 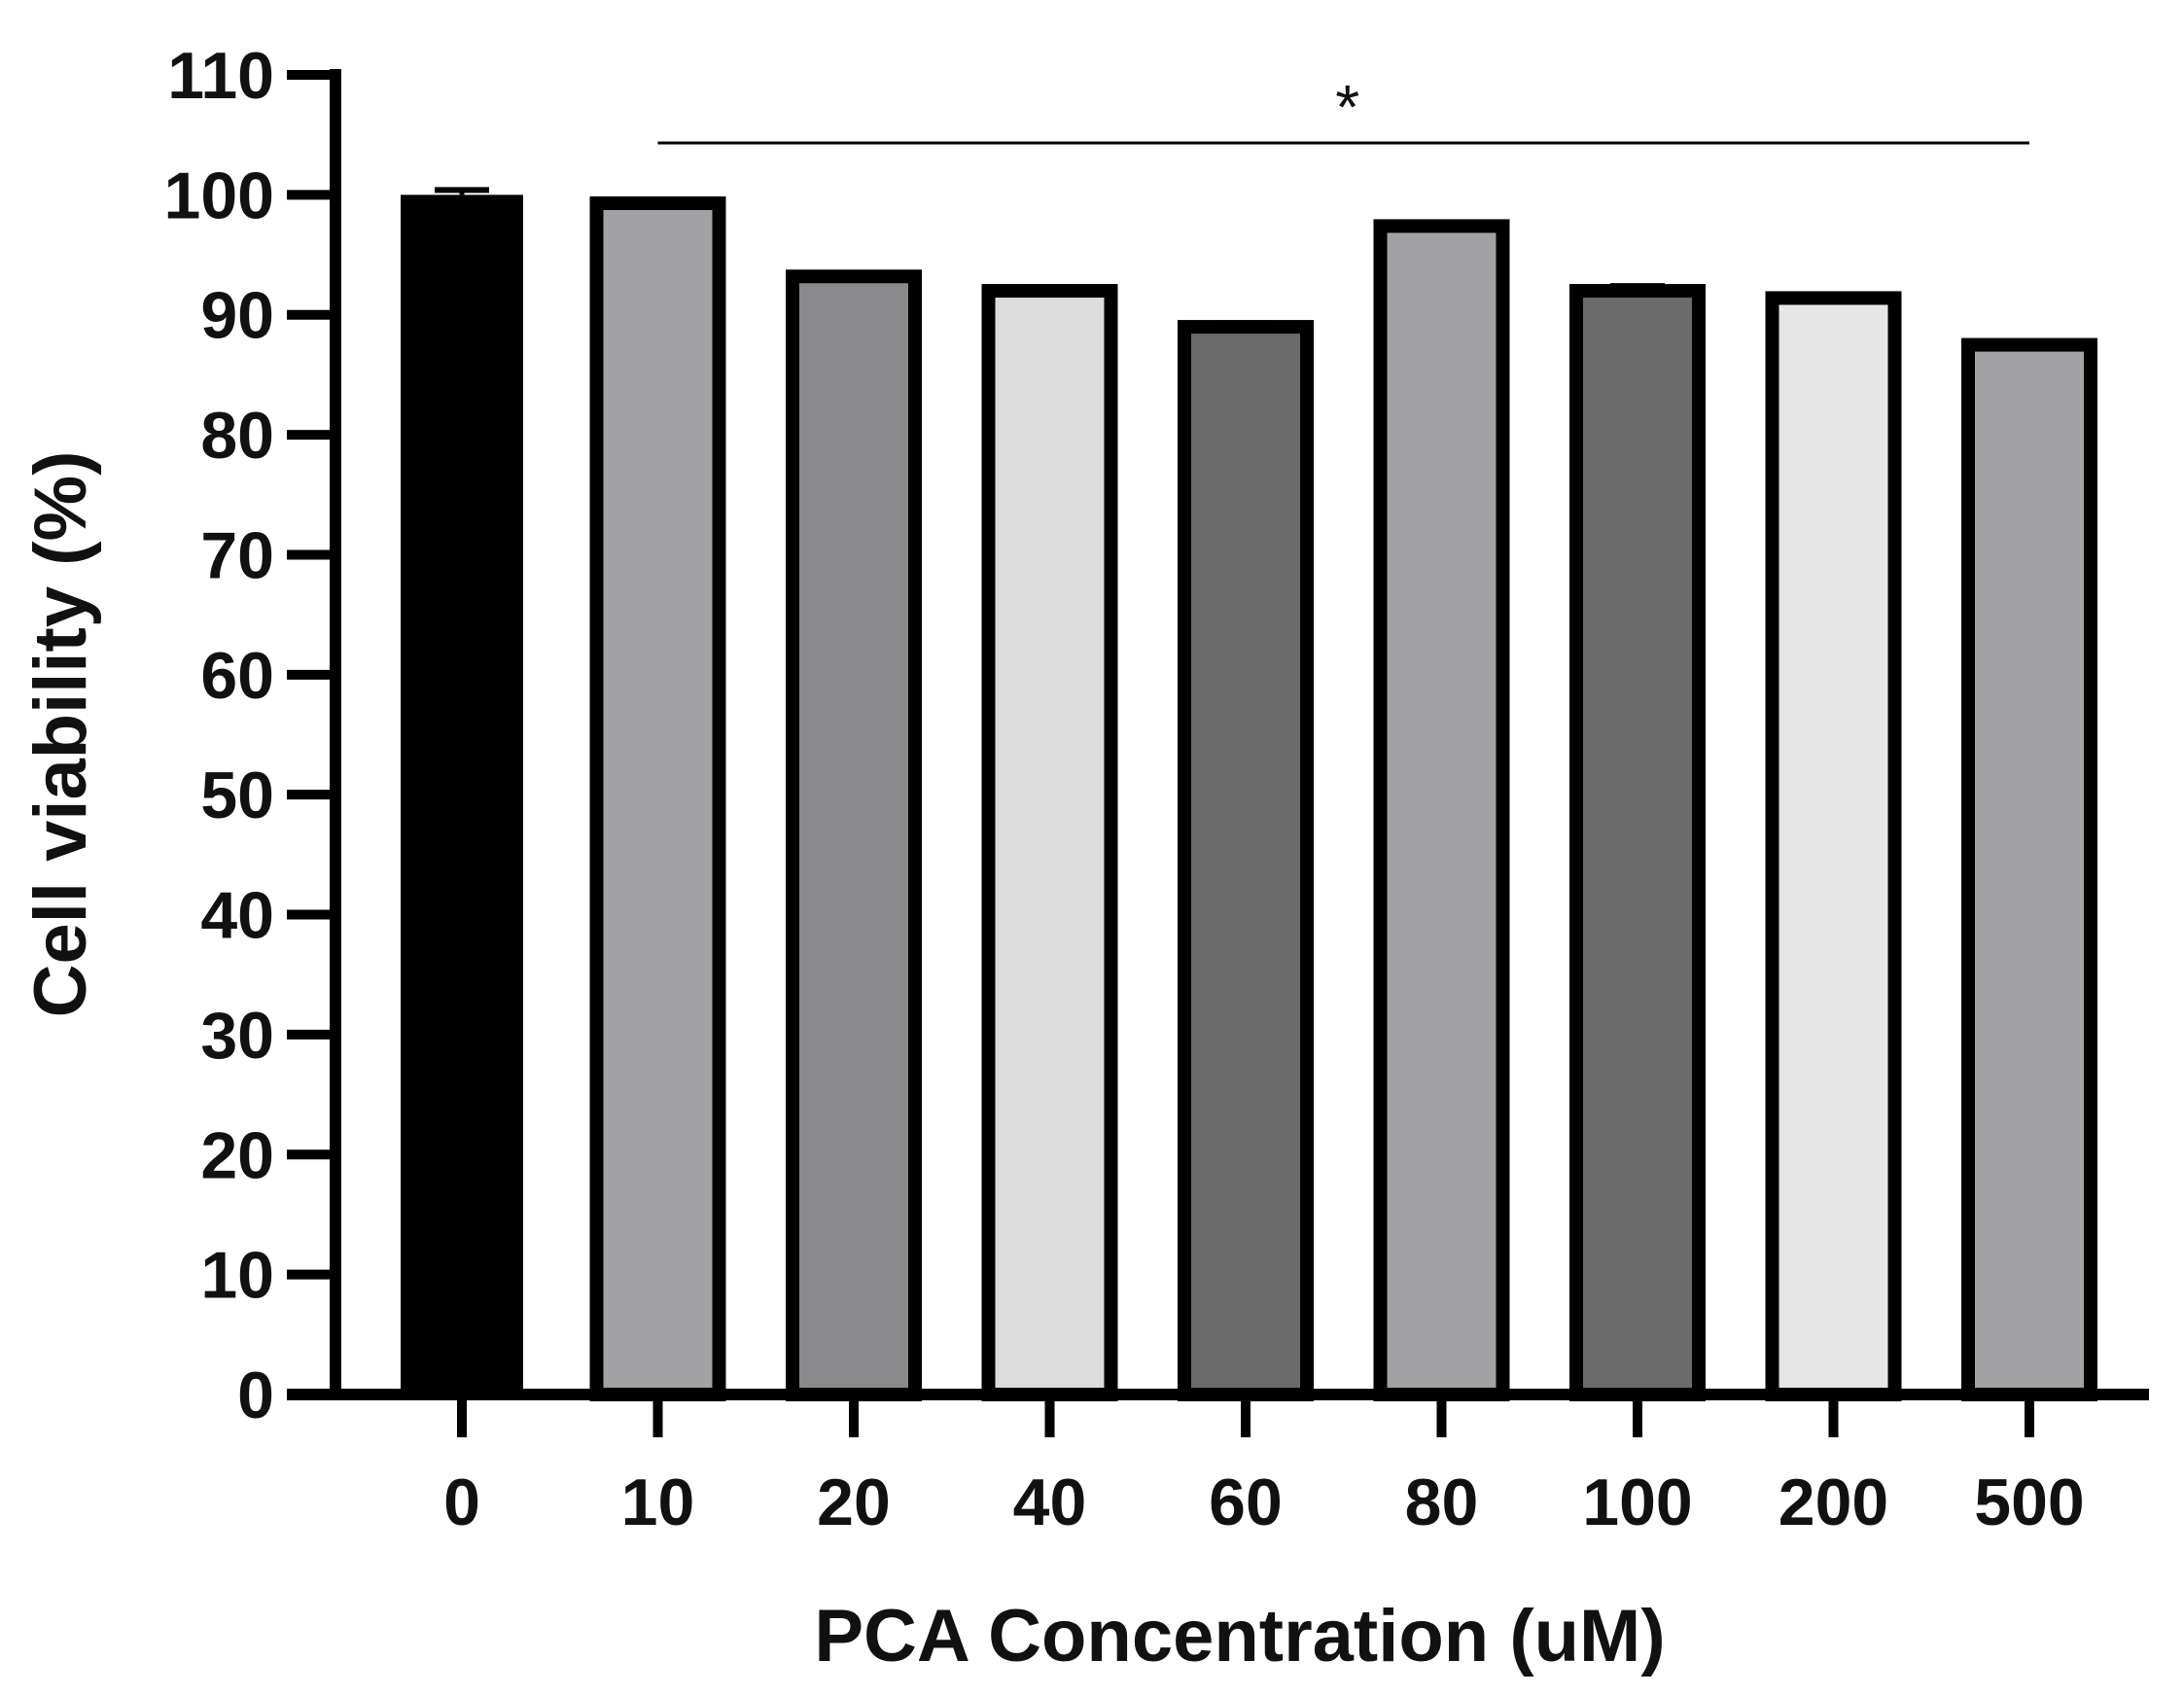 I want to click on y-tick-label-90: 90, so click(x=237, y=316).